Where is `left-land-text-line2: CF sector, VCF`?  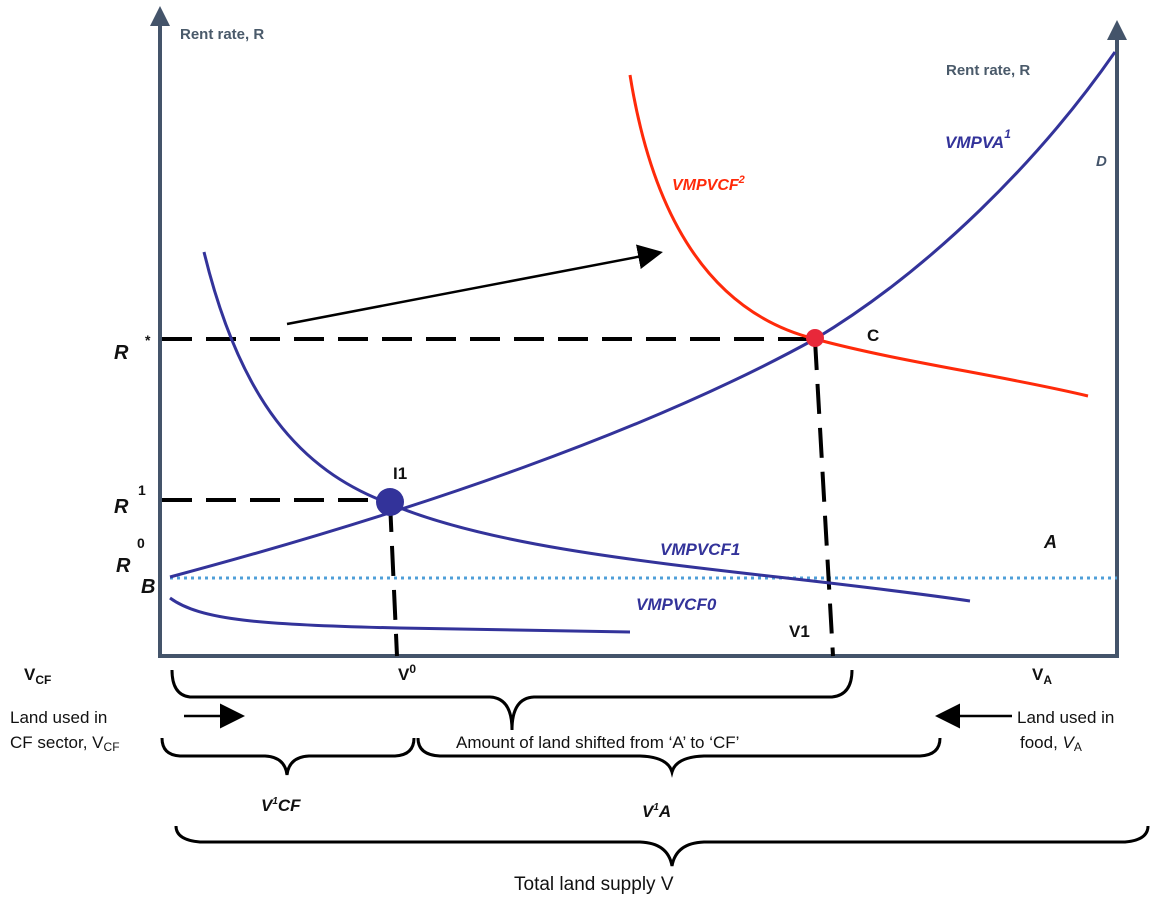 left-land-text-line2: CF sector, VCF is located at coordinates (65, 743).